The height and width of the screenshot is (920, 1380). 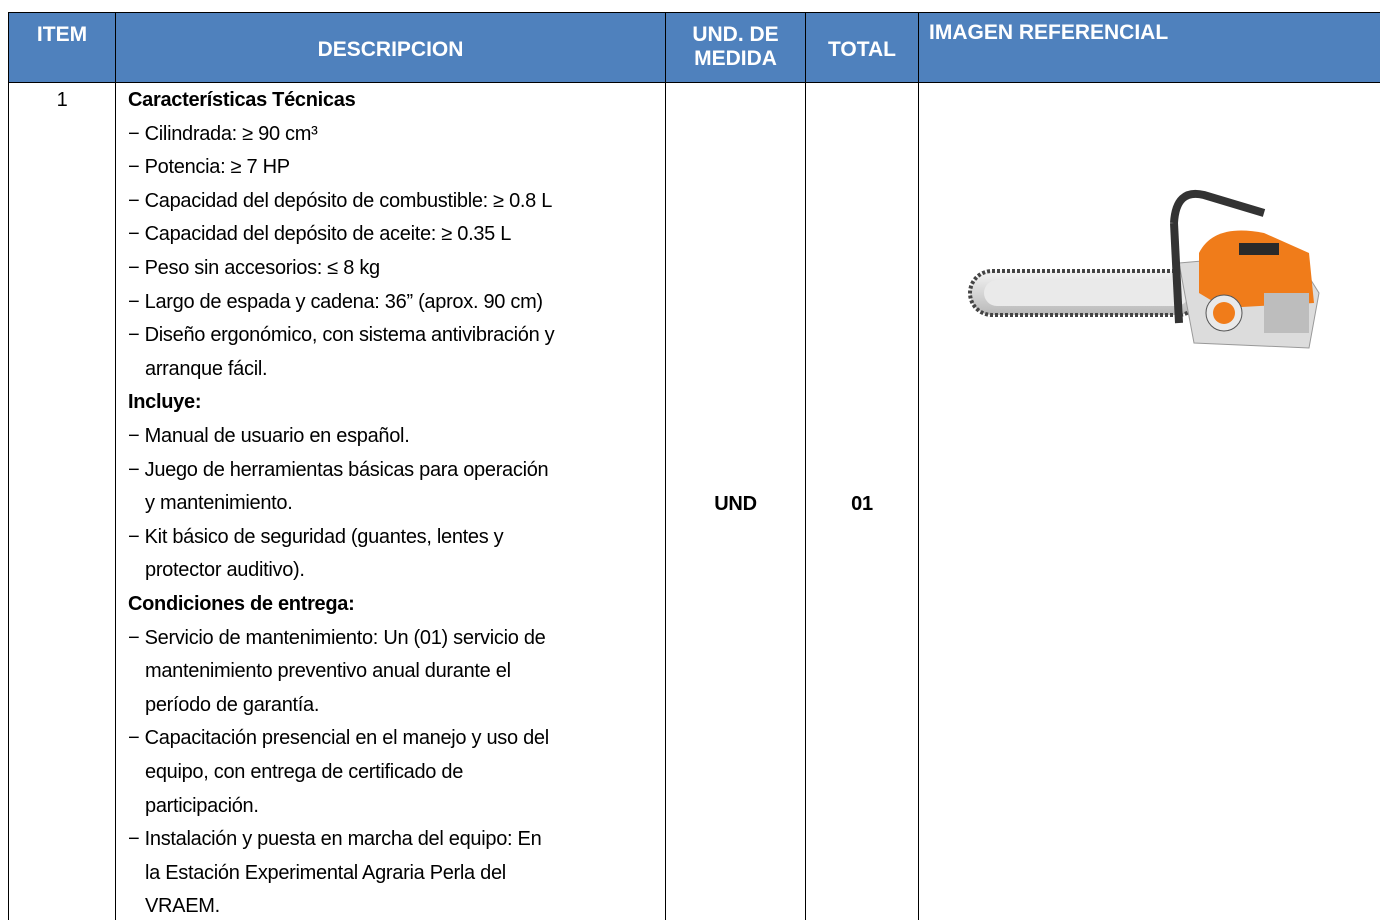 What do you see at coordinates (254, 268) in the screenshot?
I see `description-line: − Peso sin accesorios: ≤ 8 kg` at bounding box center [254, 268].